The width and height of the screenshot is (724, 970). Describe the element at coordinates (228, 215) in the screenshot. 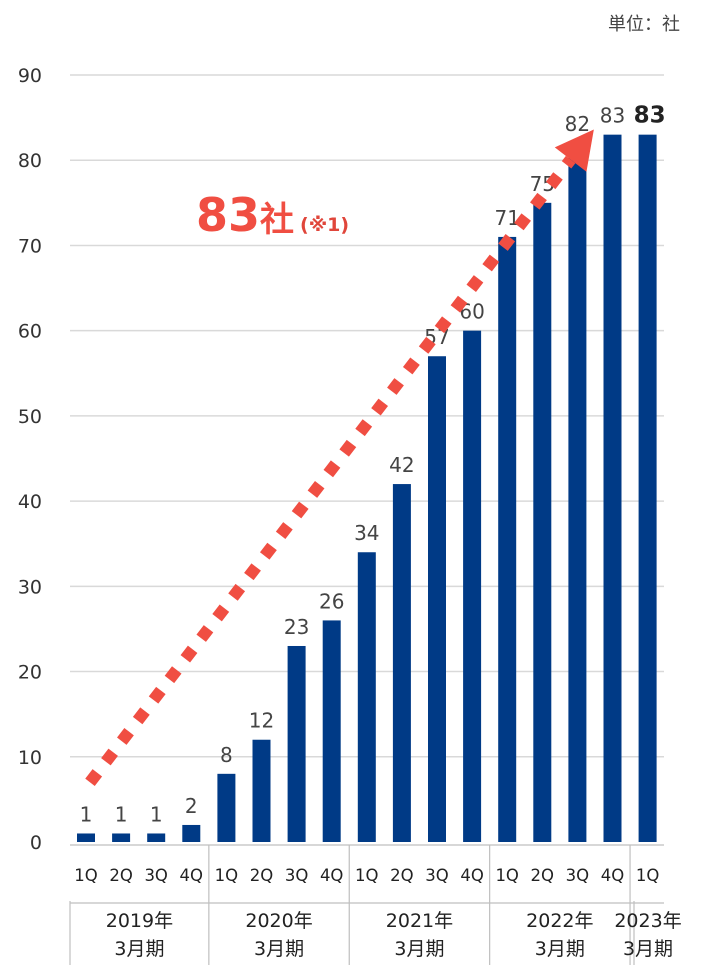

I see `callout-value: 83` at that location.